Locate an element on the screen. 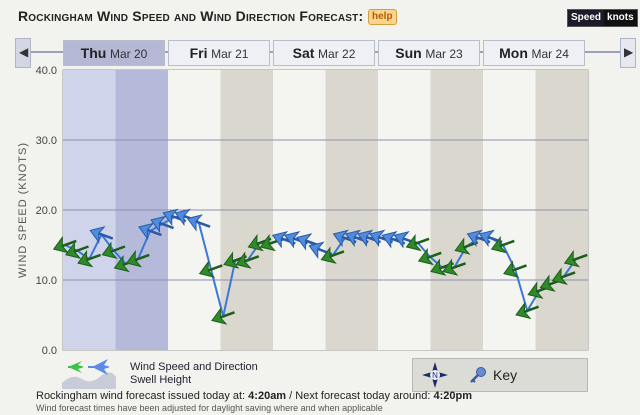 This screenshot has height=415, width=640. tab-day-date: Mar 23 is located at coordinates (444, 54).